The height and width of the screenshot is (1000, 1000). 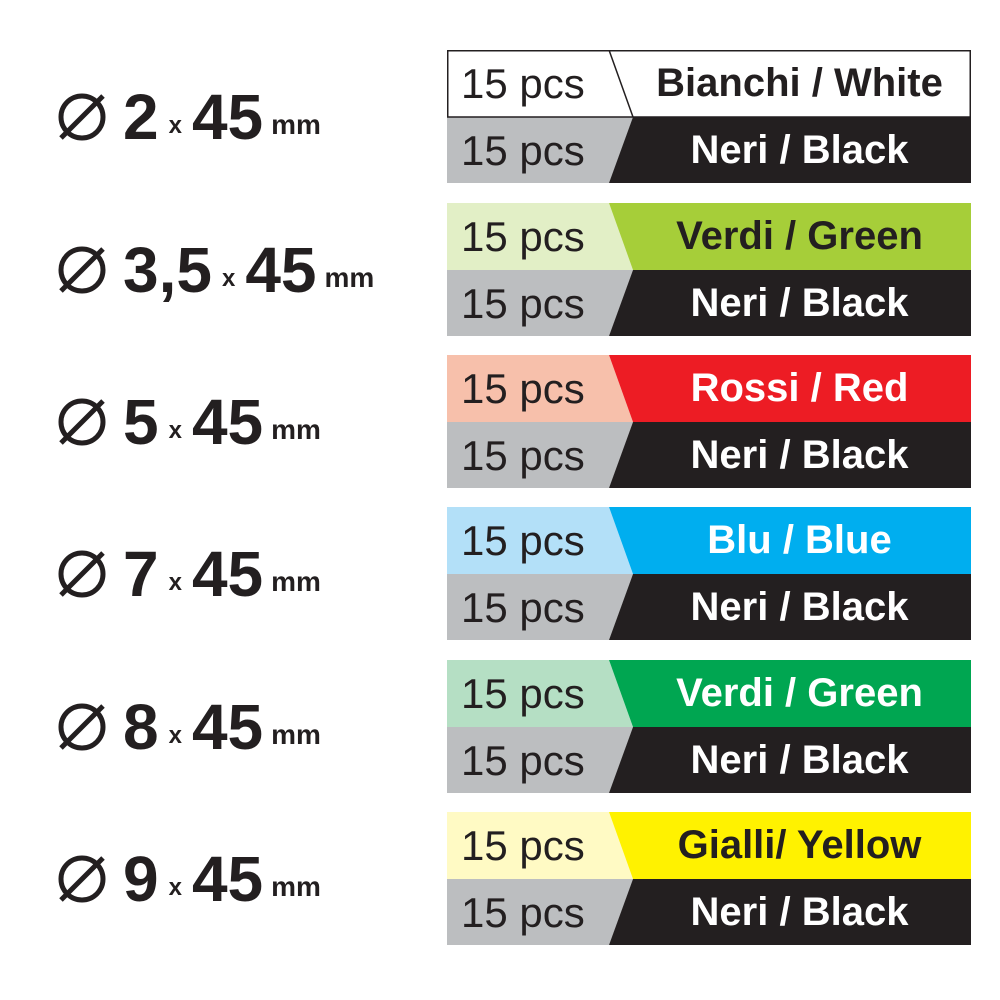 I want to click on size-label: 2 x 45 mm, so click(x=245, y=117).